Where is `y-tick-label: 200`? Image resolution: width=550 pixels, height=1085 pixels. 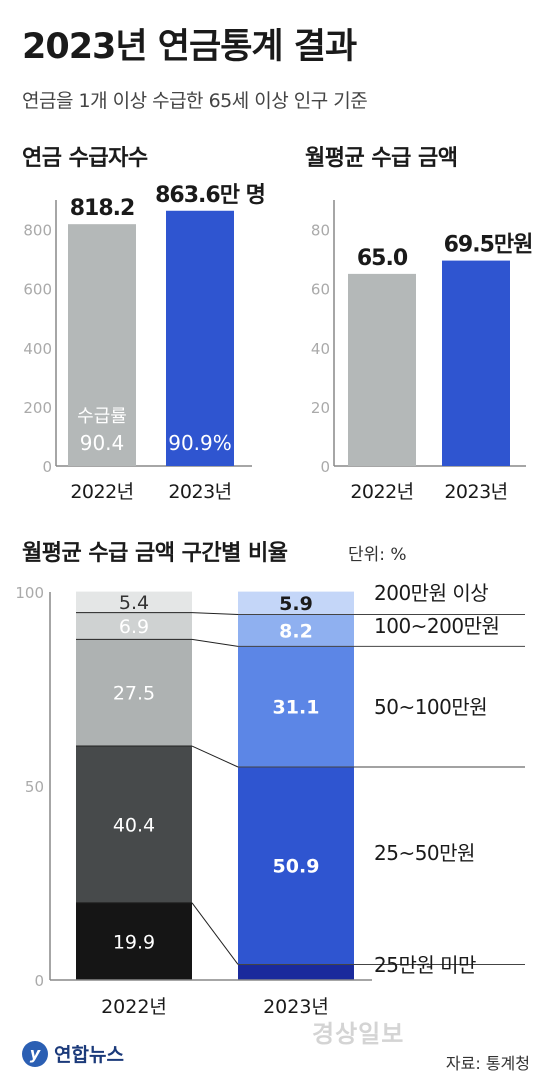 y-tick-label: 200 is located at coordinates (37, 408).